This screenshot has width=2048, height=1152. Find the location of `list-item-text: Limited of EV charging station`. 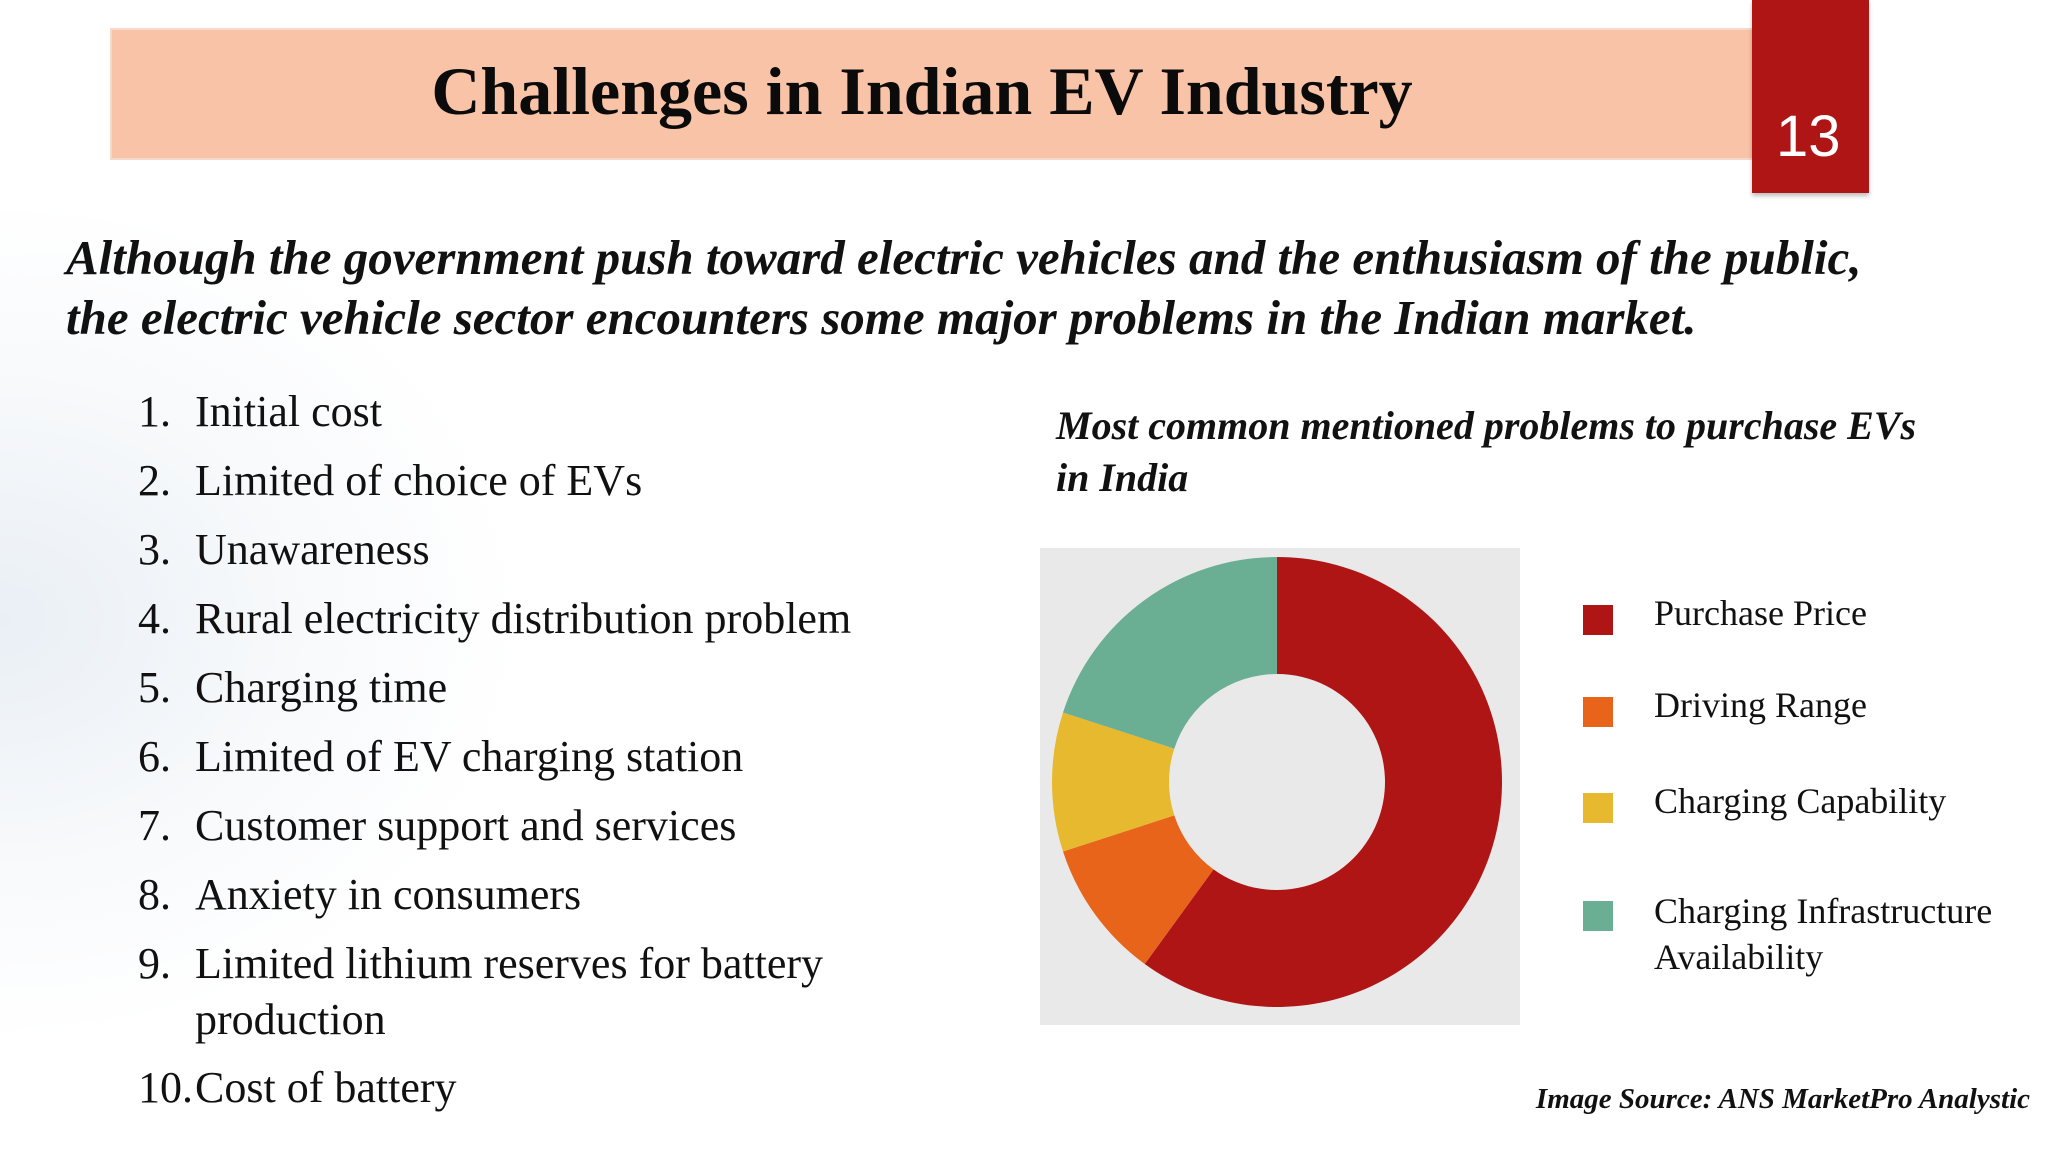

list-item-text: Limited of EV charging station is located at coordinates (469, 756).